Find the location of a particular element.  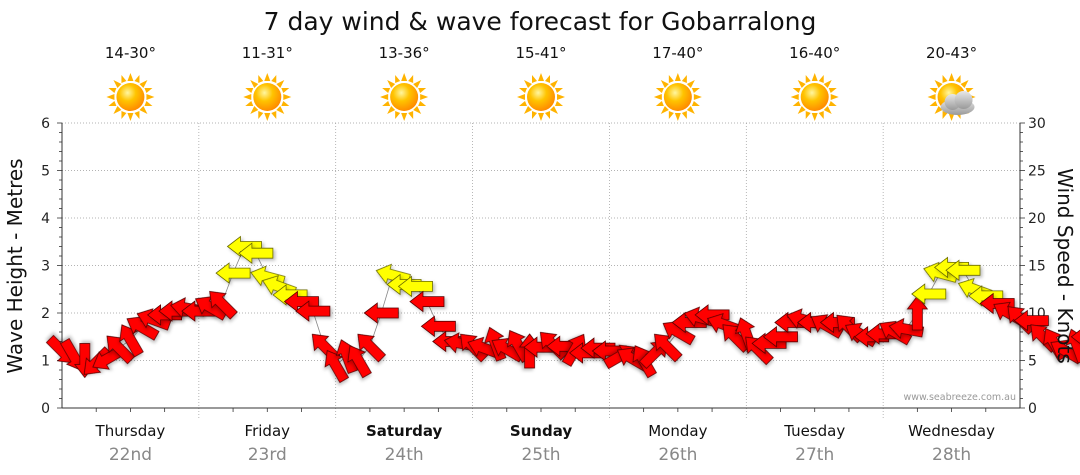

y-axis-left-label: Wave Height - Metres is located at coordinates (15, 265).